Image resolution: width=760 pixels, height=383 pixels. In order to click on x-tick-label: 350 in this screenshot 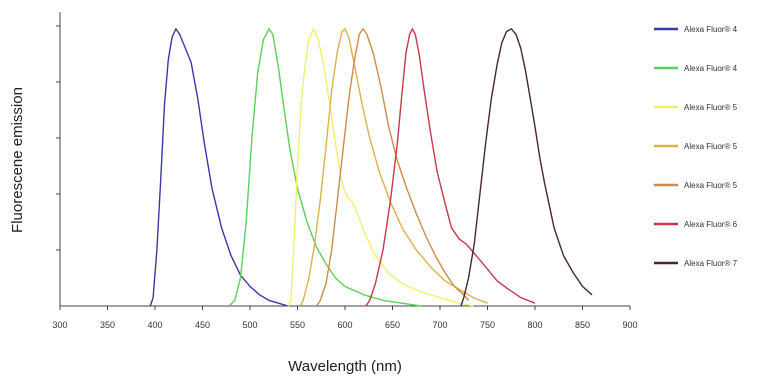, I will do `click(107, 325)`.